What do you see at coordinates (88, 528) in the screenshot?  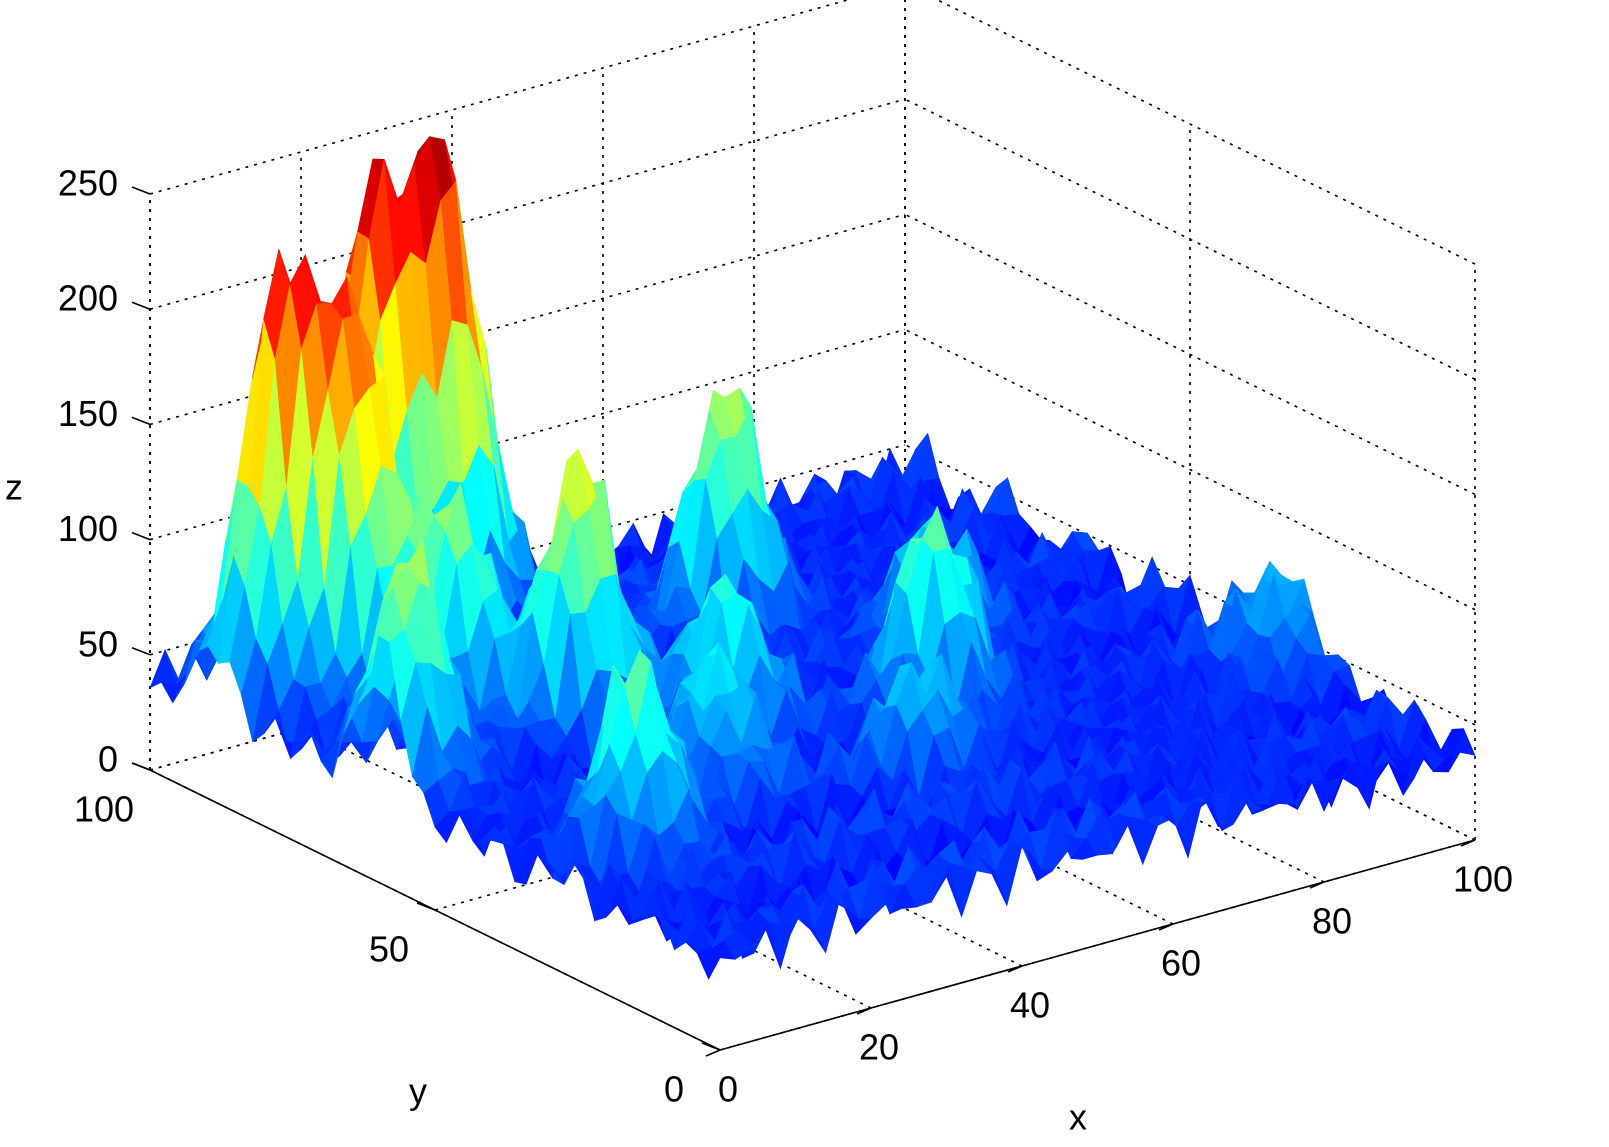 I see `z-tick-label: 100` at bounding box center [88, 528].